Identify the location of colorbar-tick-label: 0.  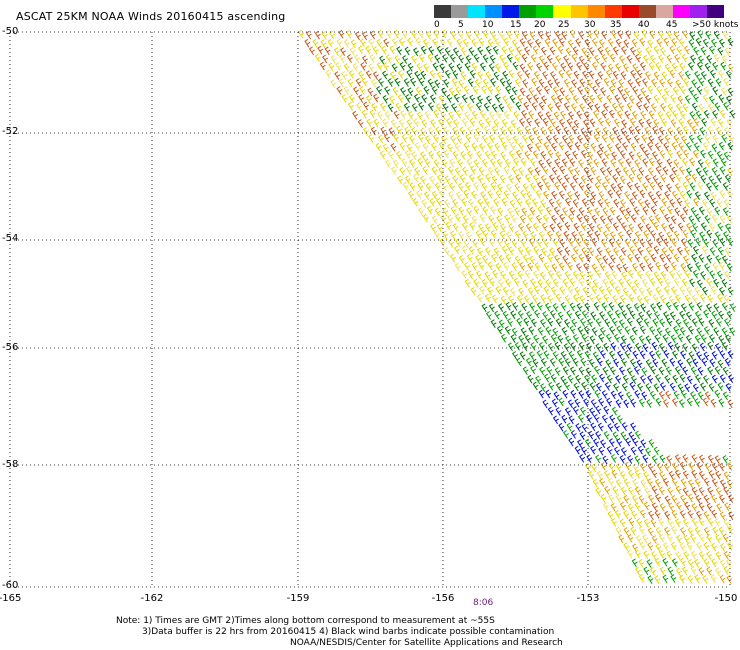
(437, 25).